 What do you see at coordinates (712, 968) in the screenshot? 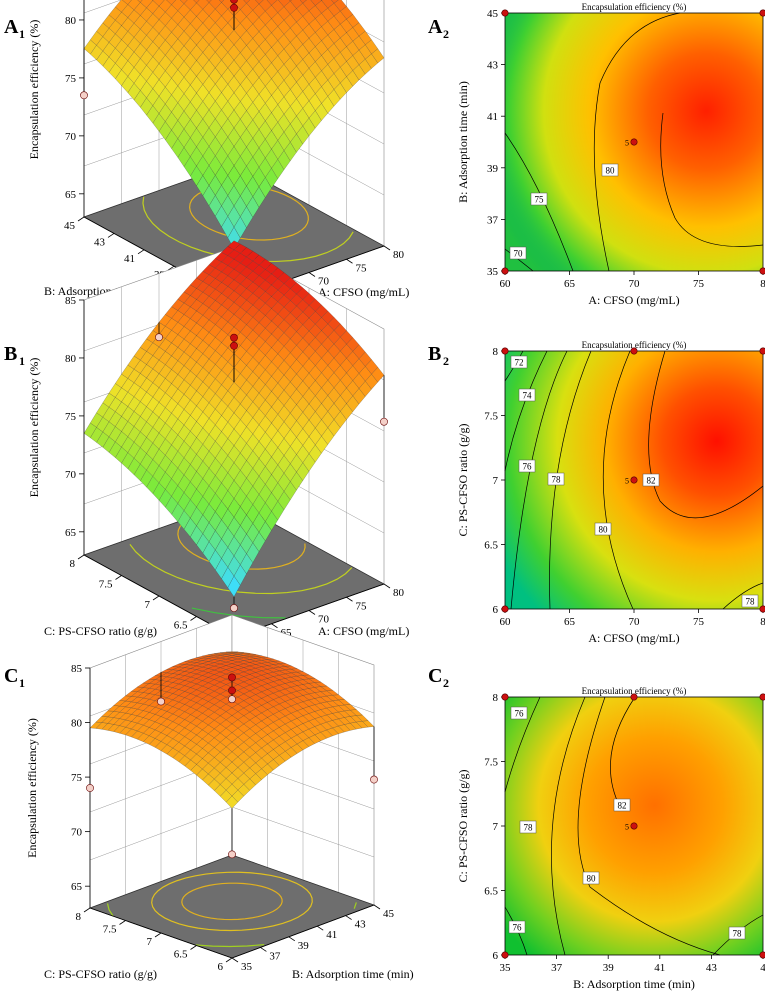
I see `x-tick-label: 43` at bounding box center [712, 968].